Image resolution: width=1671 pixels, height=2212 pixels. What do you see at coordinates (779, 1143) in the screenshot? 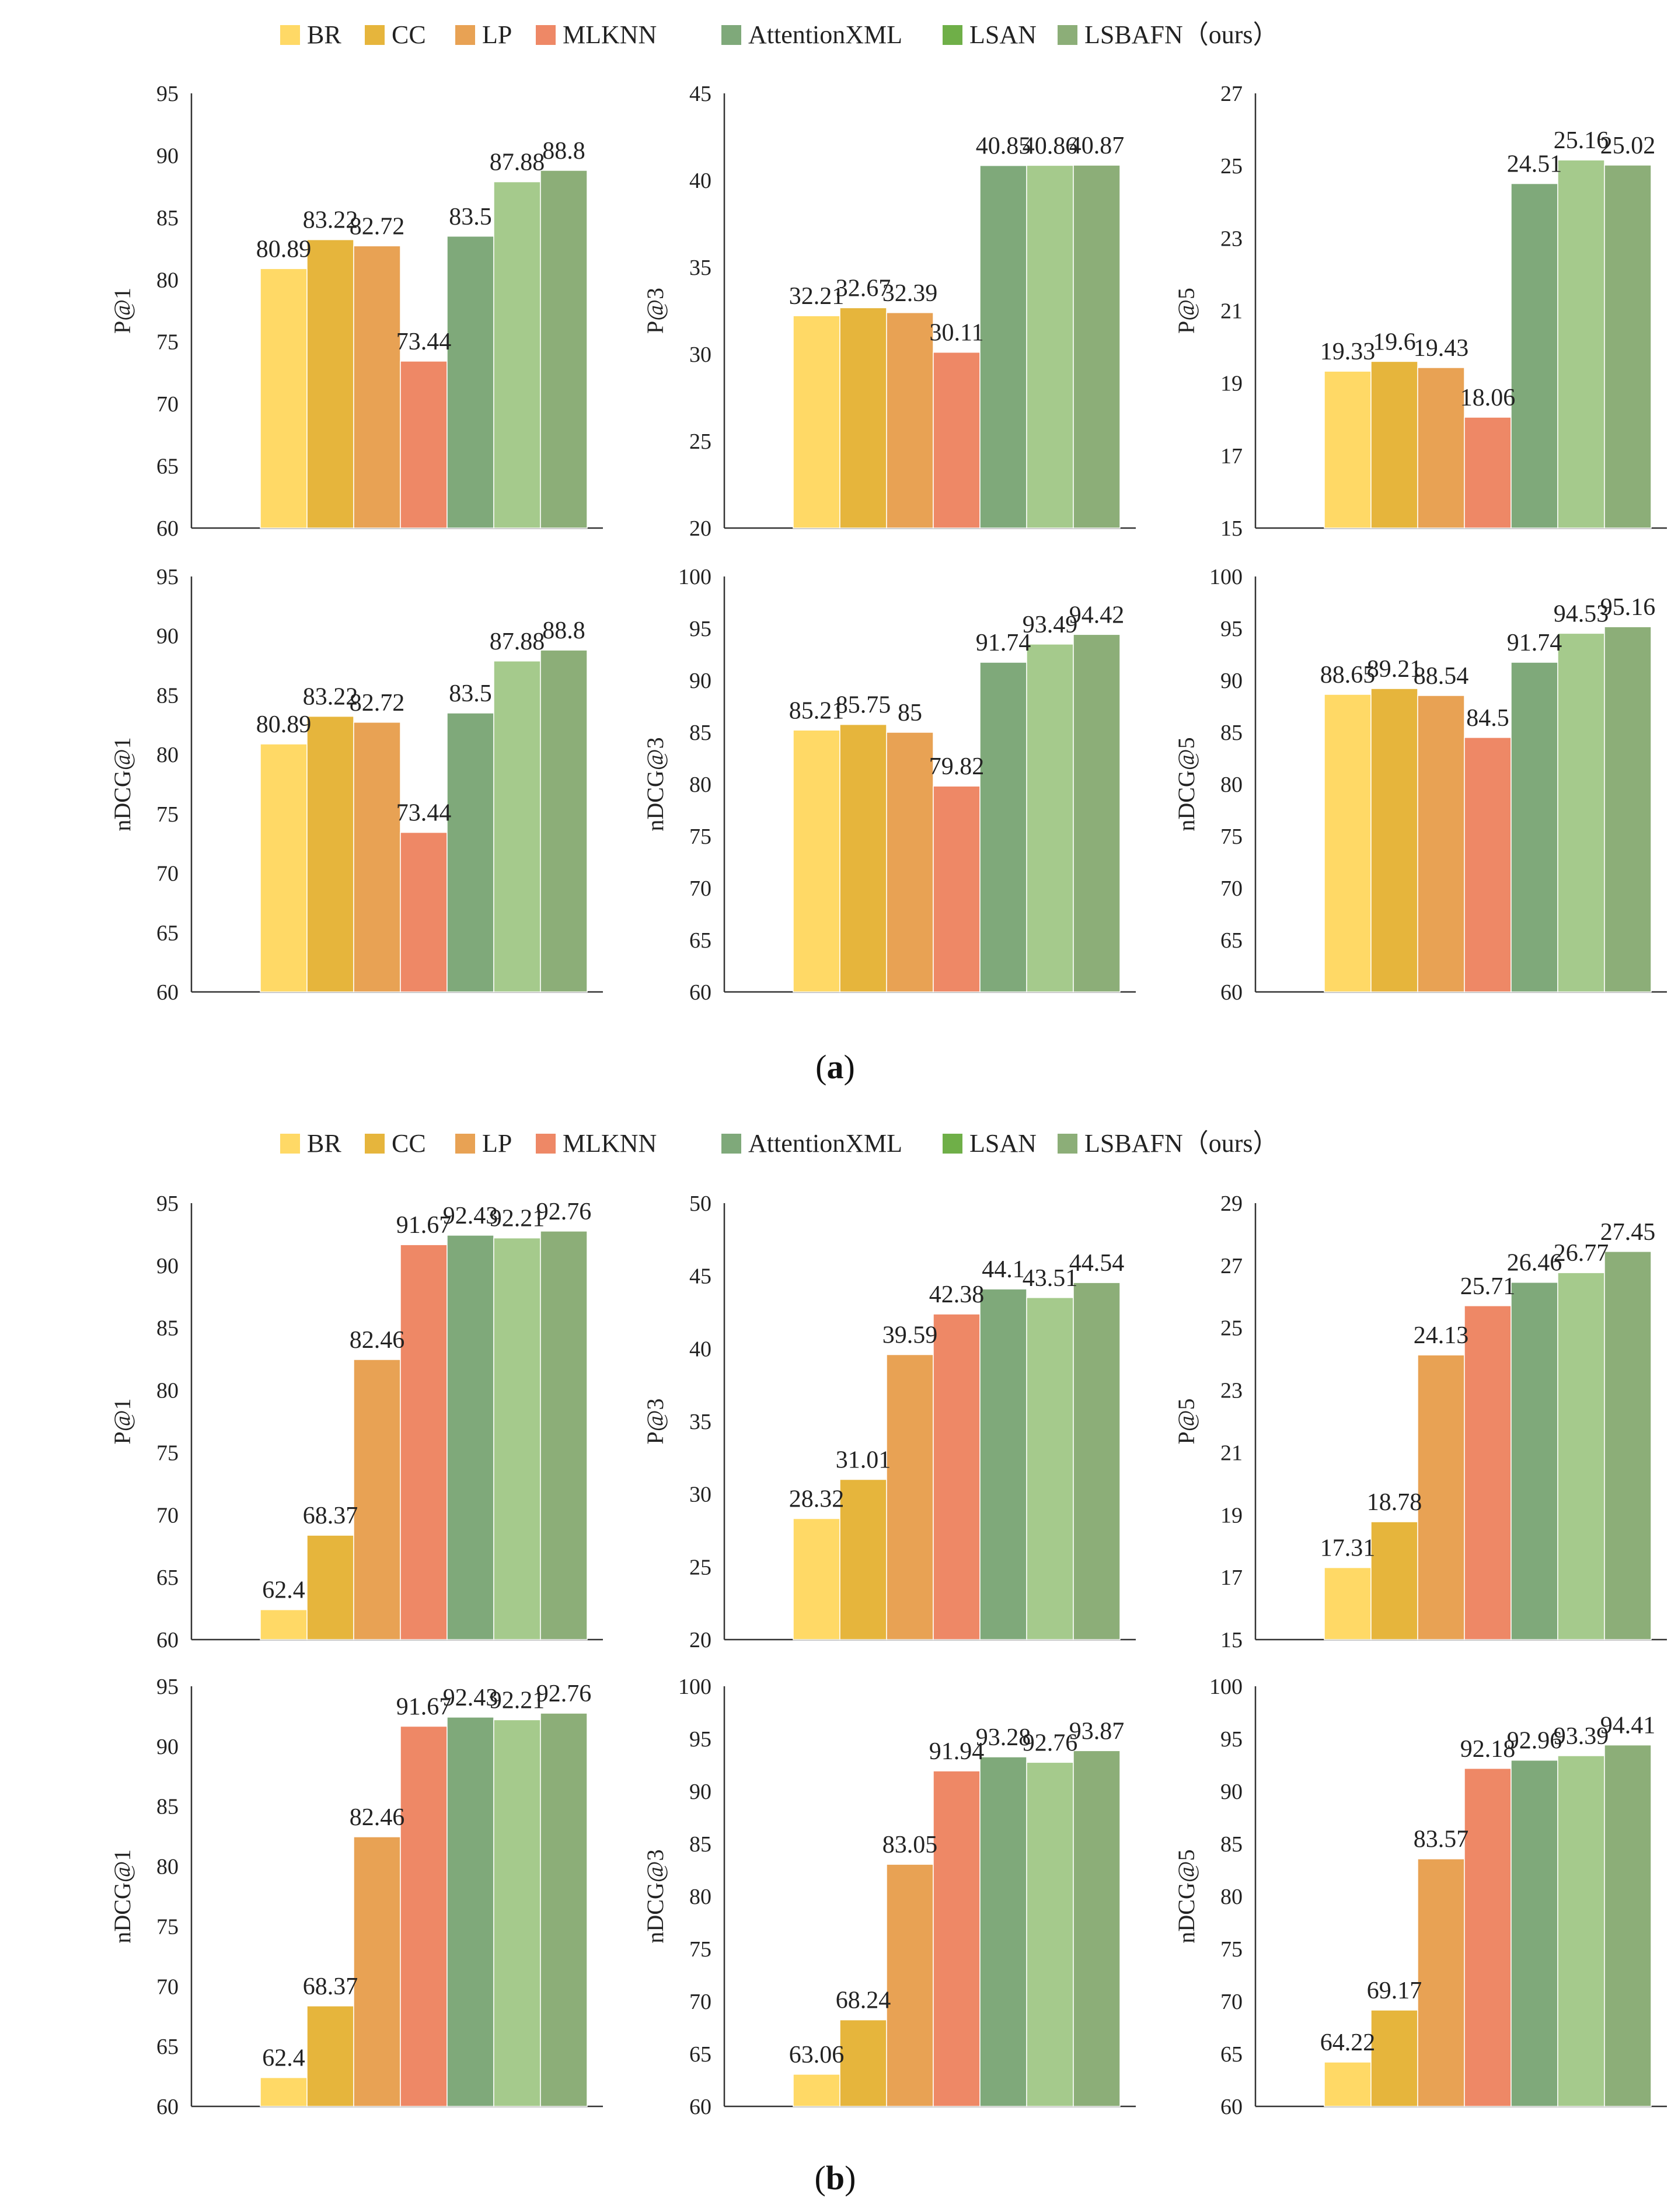
I see `legend-b: BR CC LP MLKNN AttentionXML LSAN LSBAFN（ours）` at bounding box center [779, 1143].